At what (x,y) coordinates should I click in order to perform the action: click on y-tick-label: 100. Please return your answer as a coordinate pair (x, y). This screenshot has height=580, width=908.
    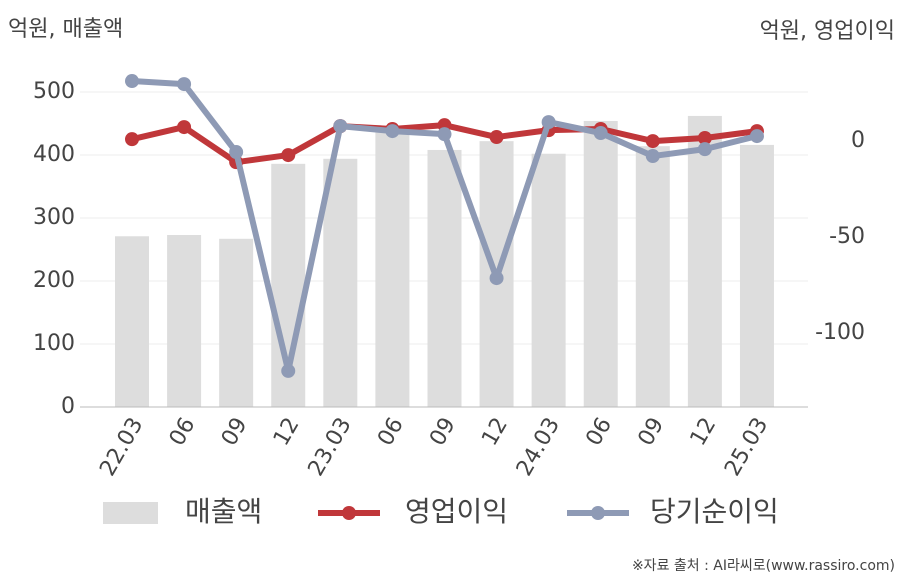
    Looking at the image, I should click on (54, 343).